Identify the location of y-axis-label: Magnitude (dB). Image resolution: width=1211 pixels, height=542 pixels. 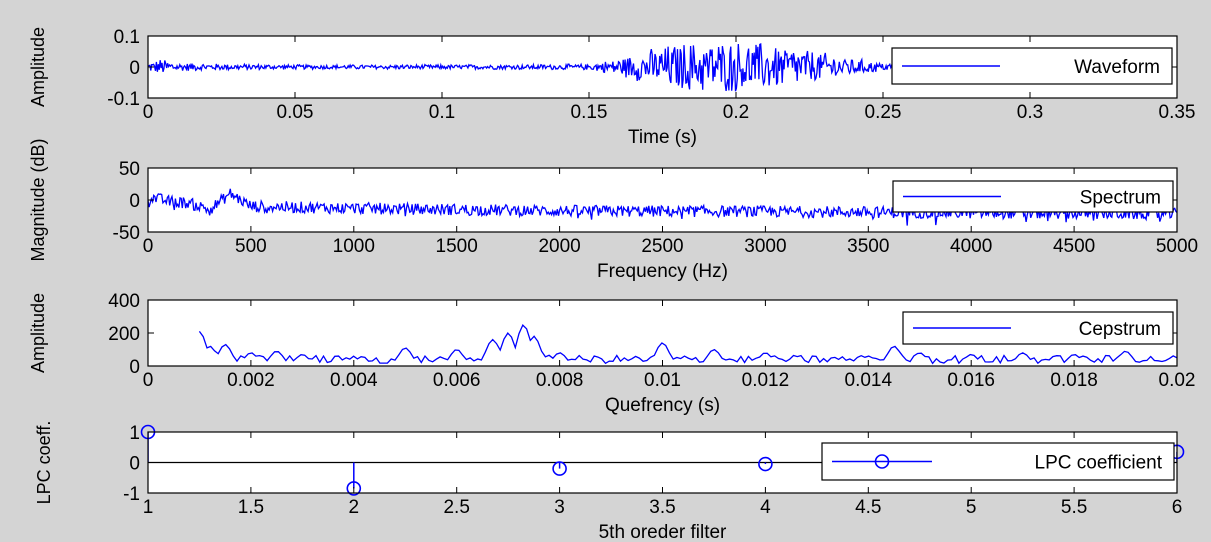
(38, 199).